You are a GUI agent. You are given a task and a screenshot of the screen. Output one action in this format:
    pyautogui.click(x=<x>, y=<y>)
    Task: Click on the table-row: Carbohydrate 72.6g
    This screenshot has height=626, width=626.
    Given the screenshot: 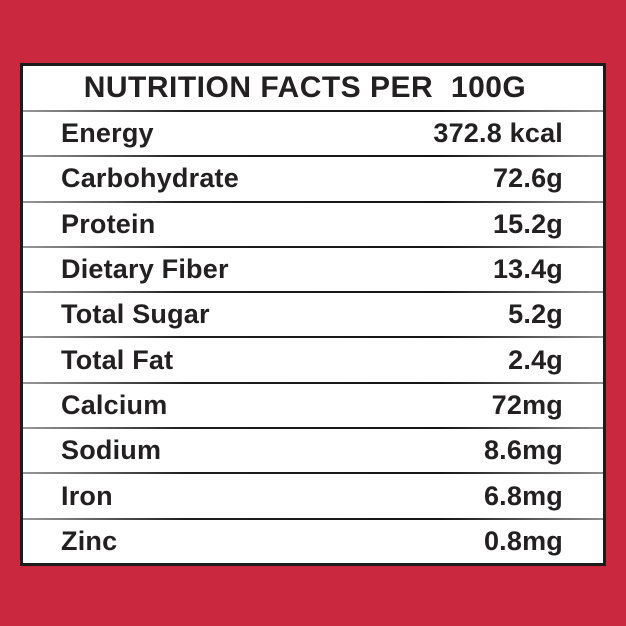 What is the action you would take?
    pyautogui.click(x=313, y=178)
    